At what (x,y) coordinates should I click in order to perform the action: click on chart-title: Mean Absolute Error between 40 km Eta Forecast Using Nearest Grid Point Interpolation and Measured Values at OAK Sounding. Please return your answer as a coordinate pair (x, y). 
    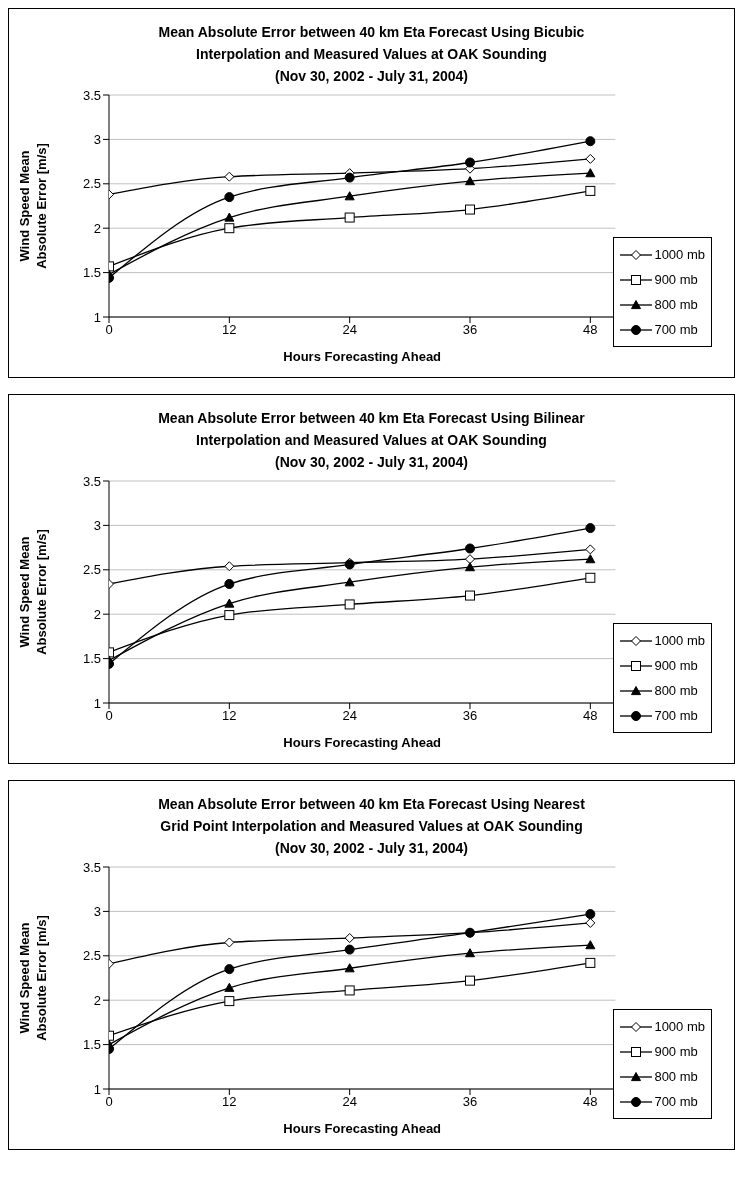
    Looking at the image, I should click on (371, 815).